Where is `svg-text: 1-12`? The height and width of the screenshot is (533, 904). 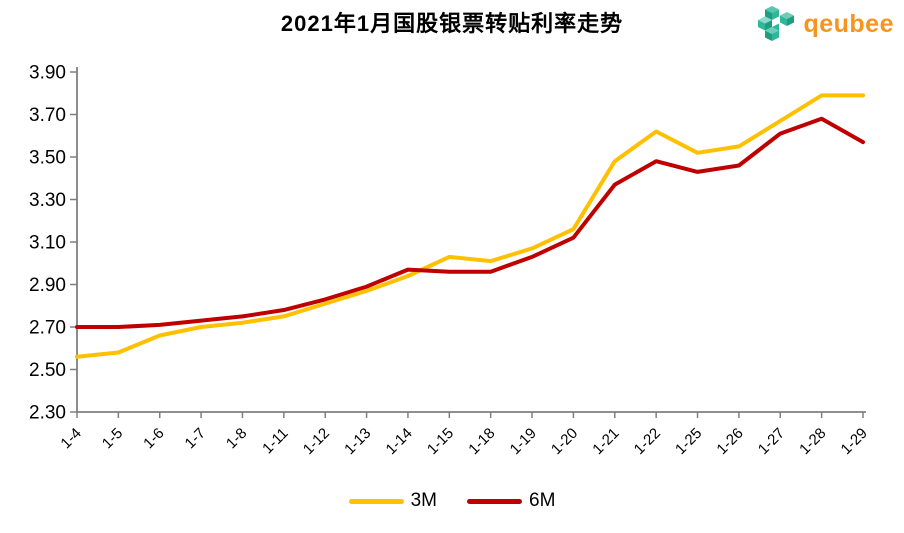
svg-text: 1-12 is located at coordinates (316, 441).